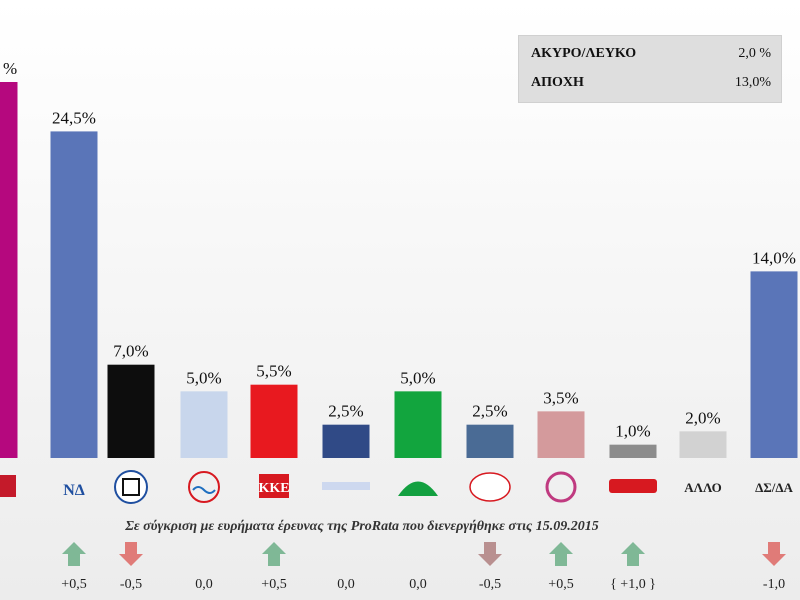  Describe the element at coordinates (130, 351) in the screenshot. I see `data-label: 7,0%` at that location.